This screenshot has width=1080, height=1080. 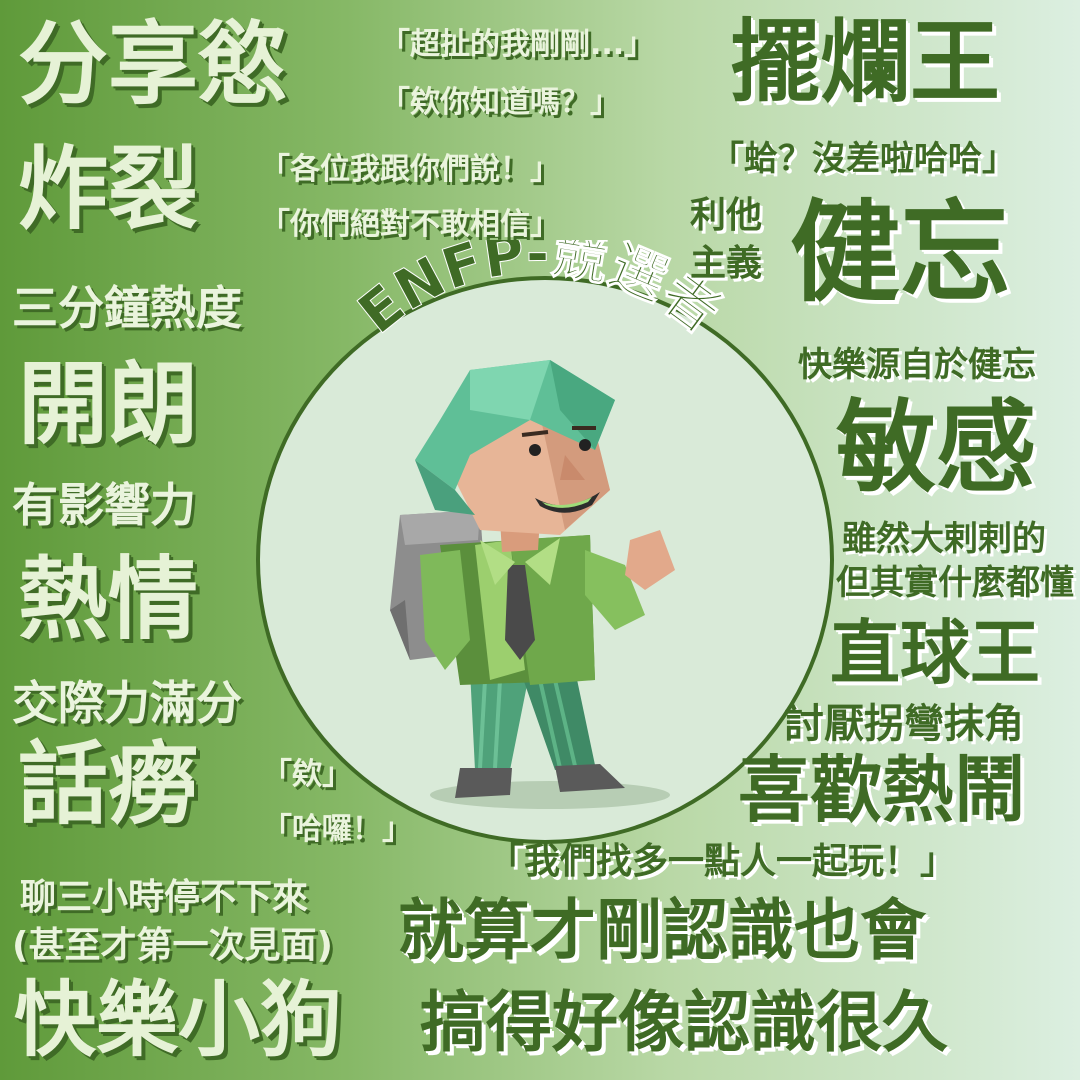 What do you see at coordinates (684, 1022) in the screenshot?
I see `just-met-line2: 搞得好像認識很久` at bounding box center [684, 1022].